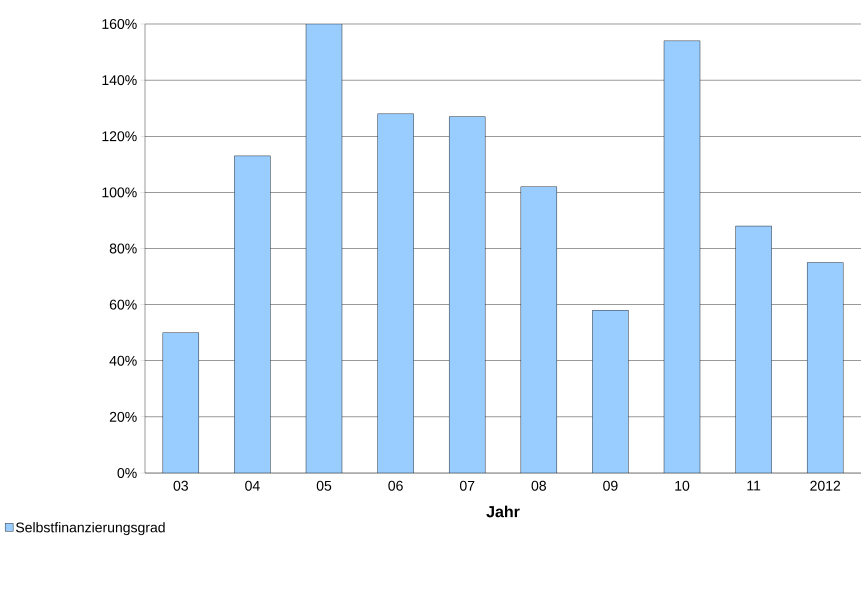 The image size is (861, 590). Describe the element at coordinates (682, 485) in the screenshot. I see `x-tick-label: 10` at that location.